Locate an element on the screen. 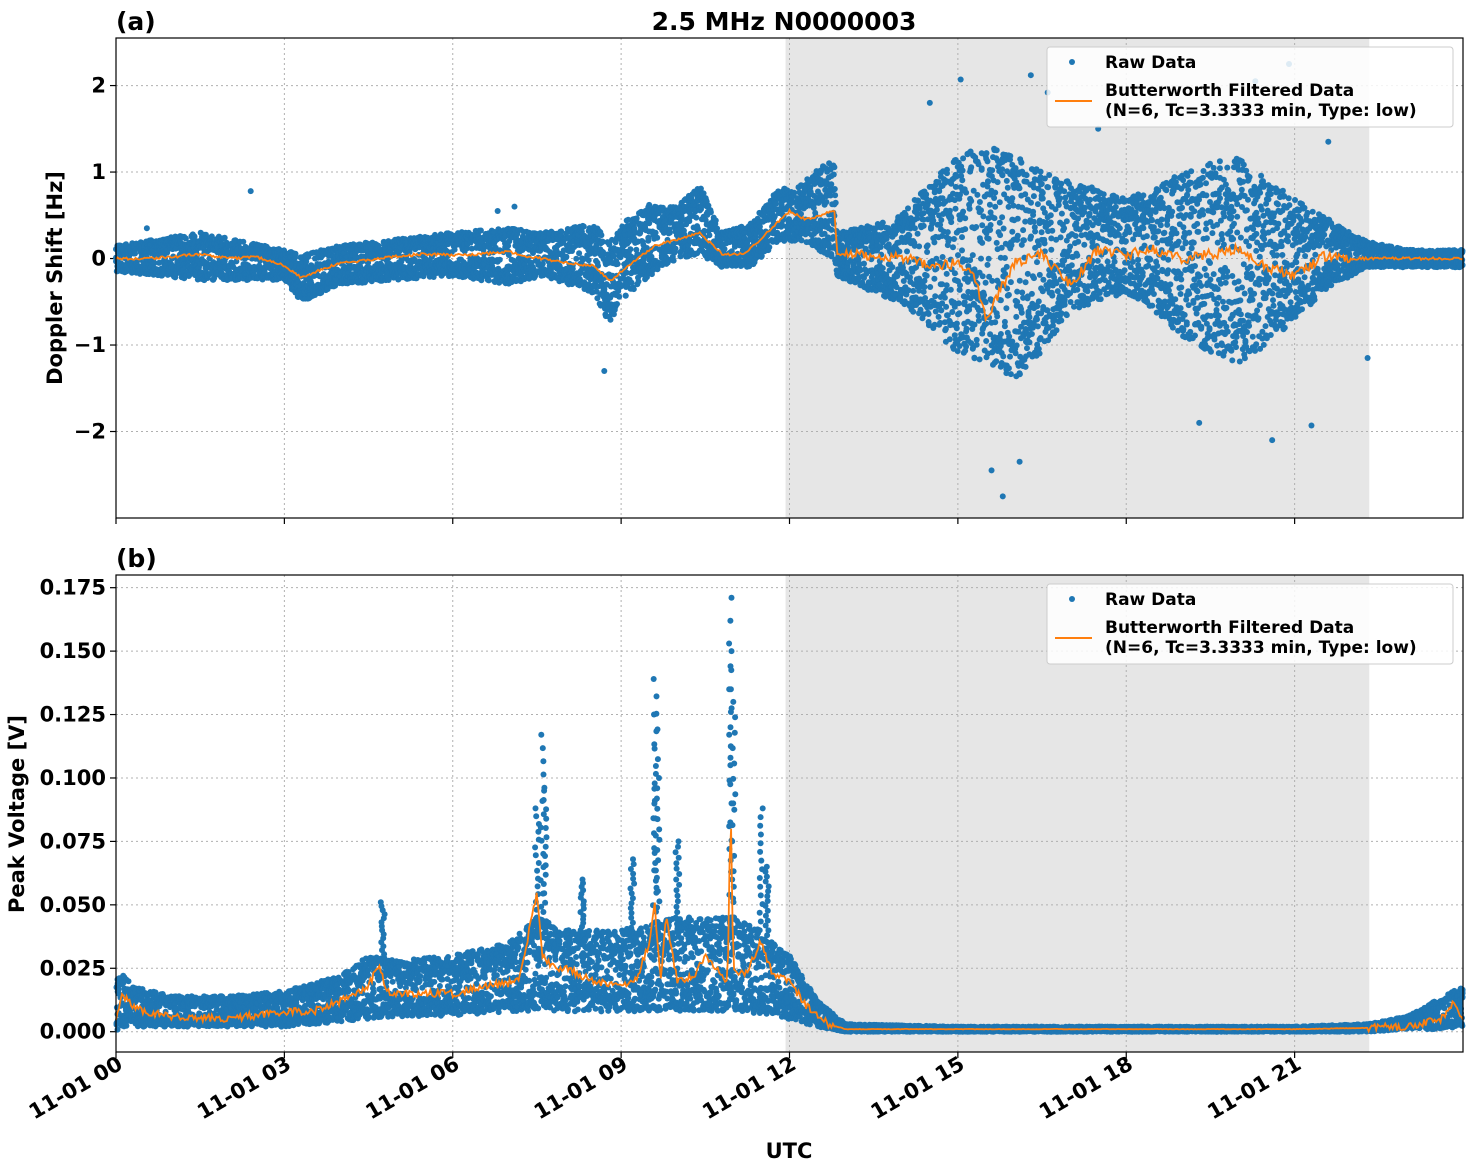 Image resolution: width=1472 pixels, height=1172 pixels. y-tick-label: −2 is located at coordinates (90, 432).